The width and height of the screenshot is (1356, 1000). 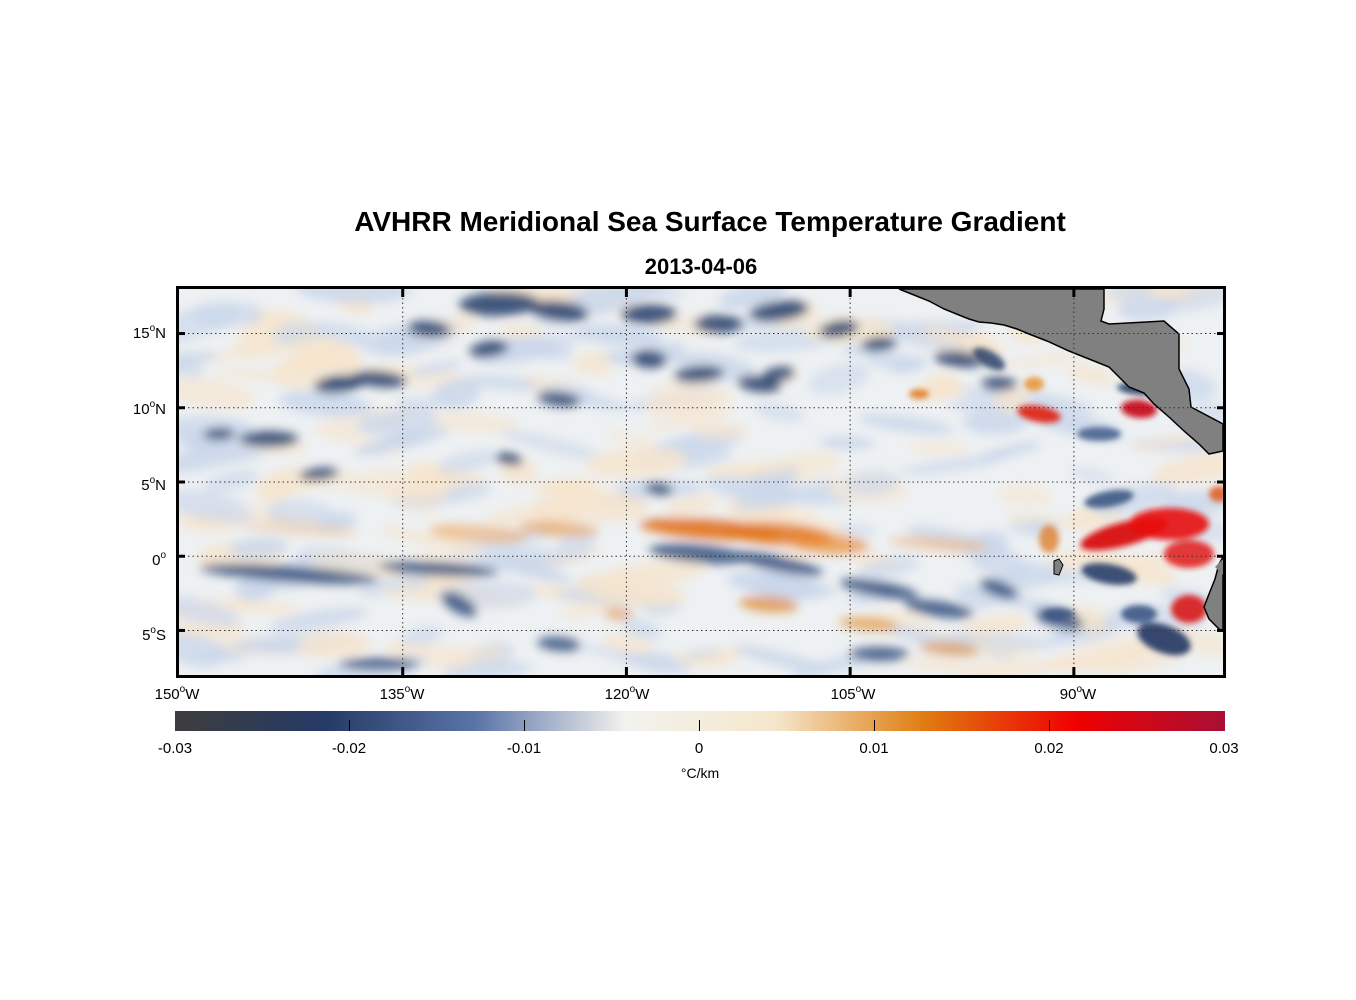 What do you see at coordinates (159, 559) in the screenshot?
I see `y-tick-label: 0o` at bounding box center [159, 559].